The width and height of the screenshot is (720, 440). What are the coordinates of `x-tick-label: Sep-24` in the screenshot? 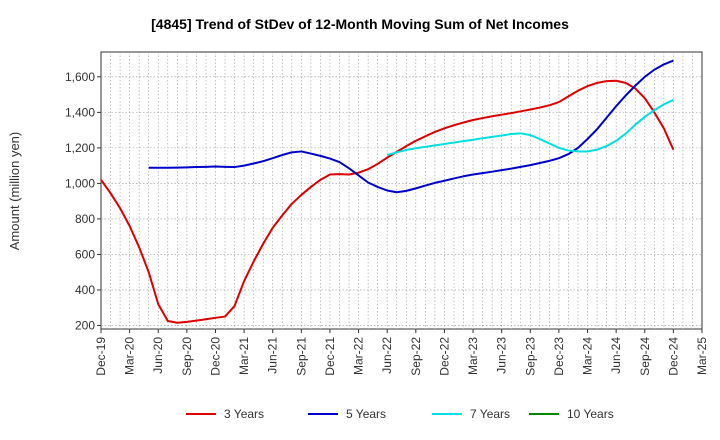 It's located at (645, 356).